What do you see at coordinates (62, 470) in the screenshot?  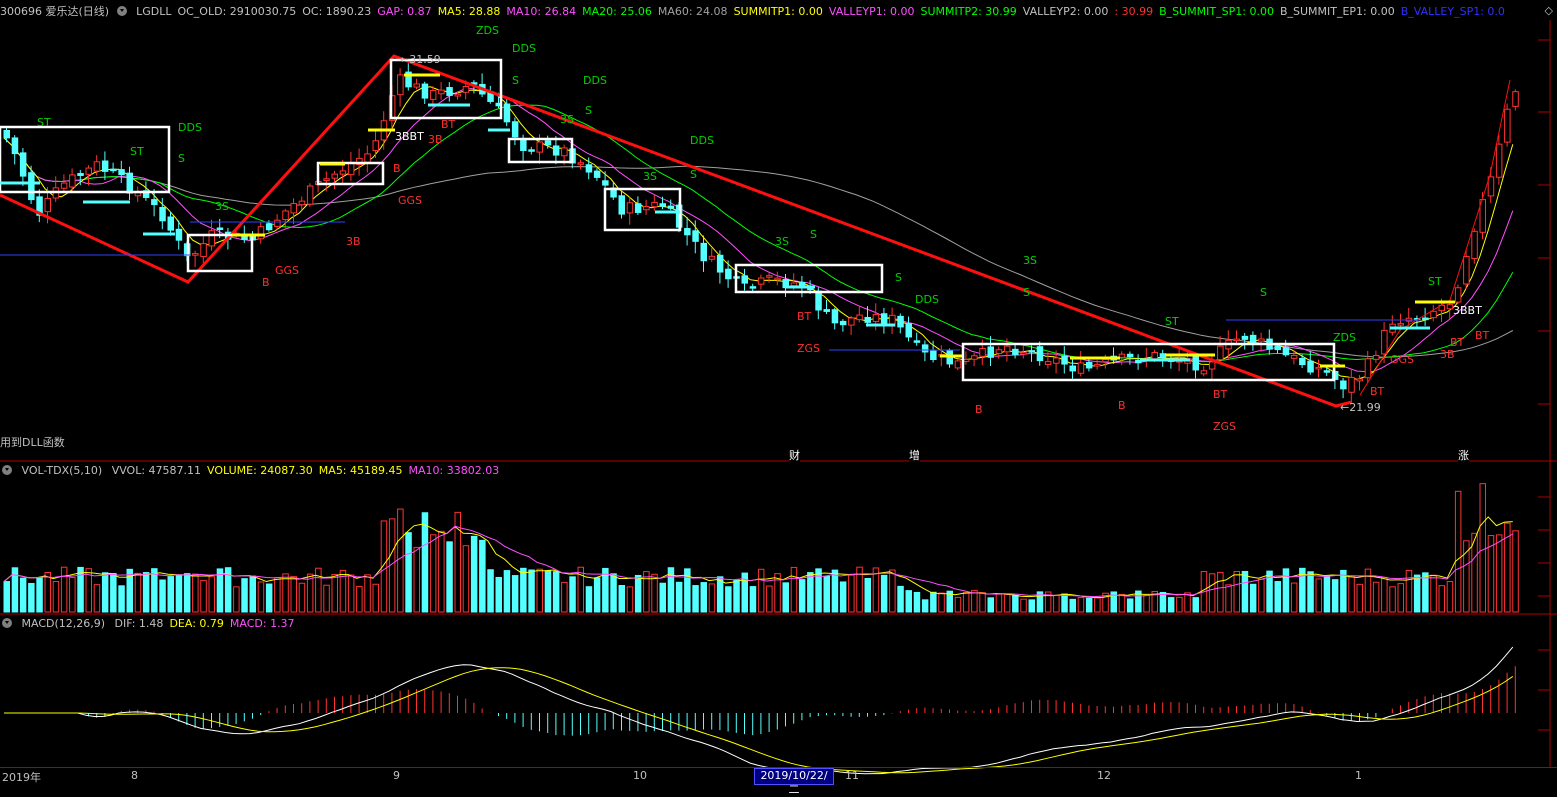 I see `volume-indicator-name: VOL-TDX(5,10)` at bounding box center [62, 470].